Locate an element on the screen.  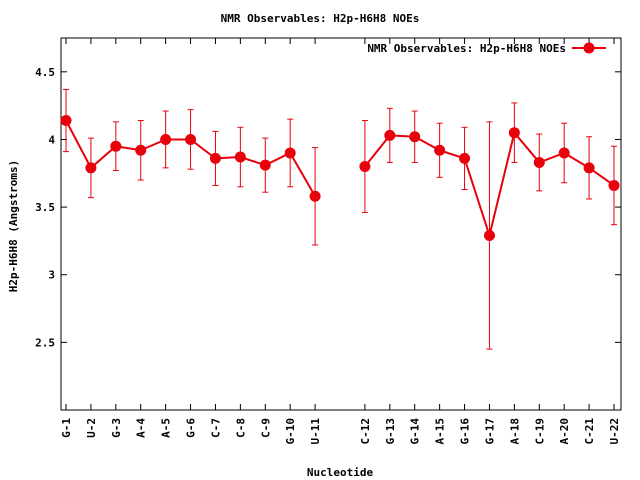
x-tick-label: U-22 is located at coordinates (614, 431).